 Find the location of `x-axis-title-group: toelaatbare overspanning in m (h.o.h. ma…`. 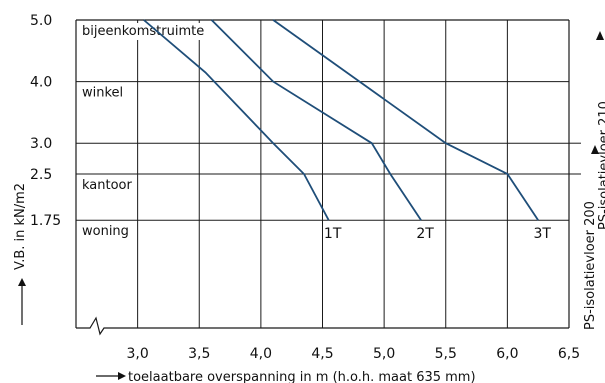

x-axis-title-group: toelaatbare overspanning in m (h.o.h. ma… is located at coordinates (286, 376).